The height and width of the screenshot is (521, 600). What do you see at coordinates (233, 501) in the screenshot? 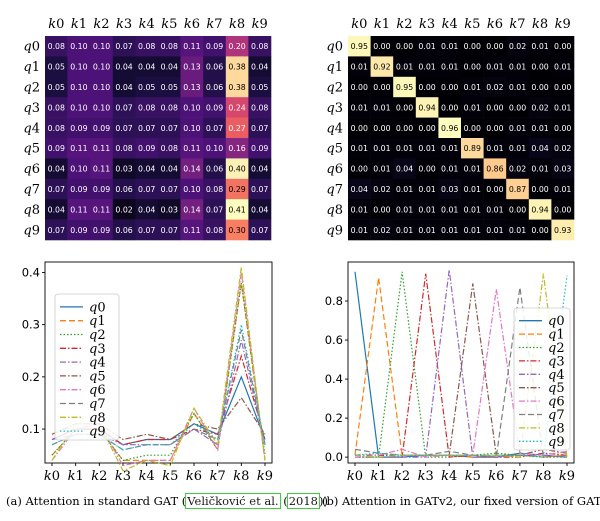
I see `caption-a-citation-author: Veličković et al.` at bounding box center [233, 501].